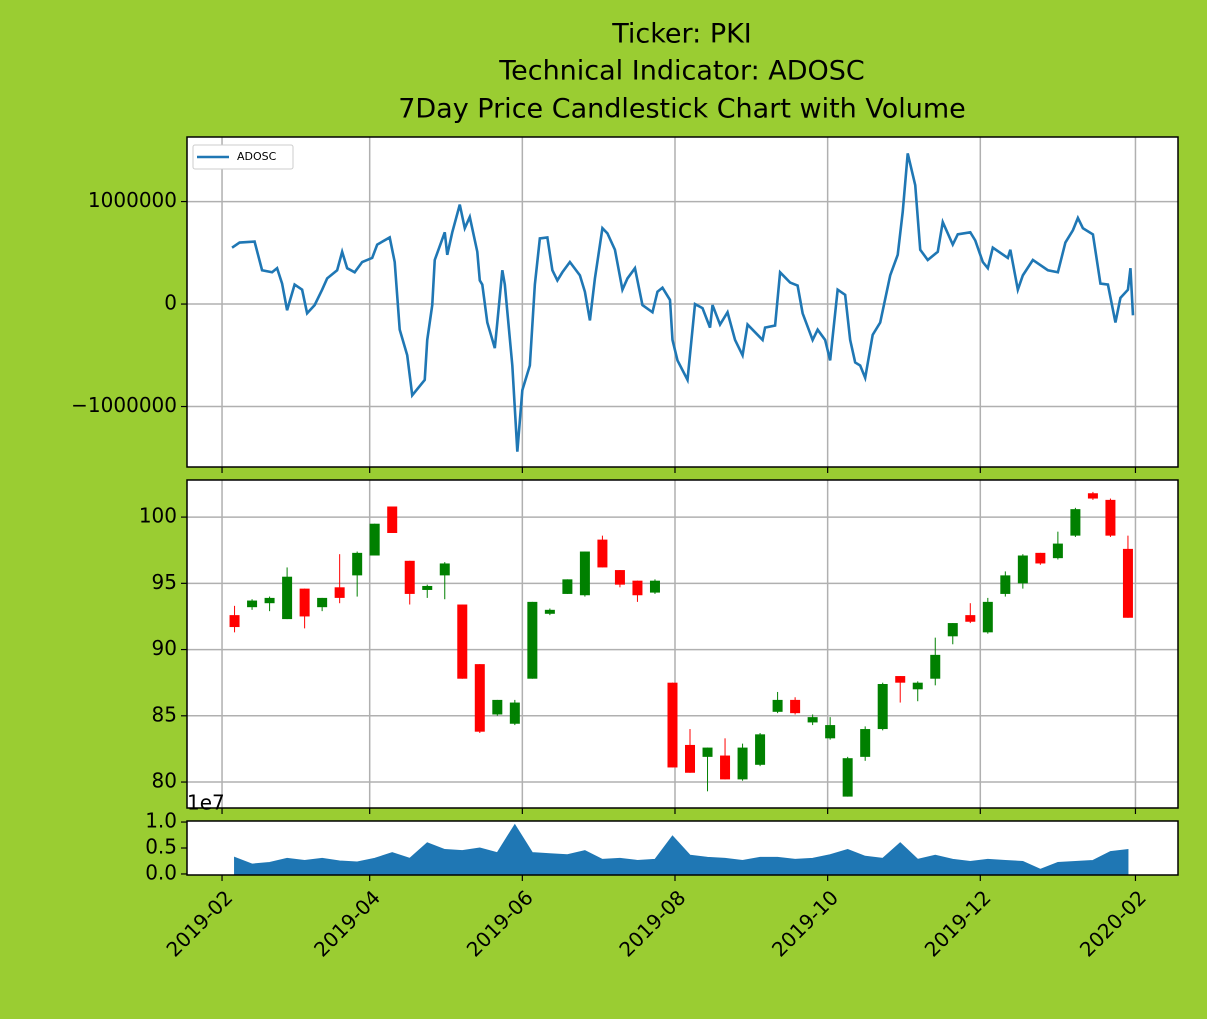  Describe the element at coordinates (681, 34) in the screenshot. I see `chart-title: Ticker: PKI` at that location.